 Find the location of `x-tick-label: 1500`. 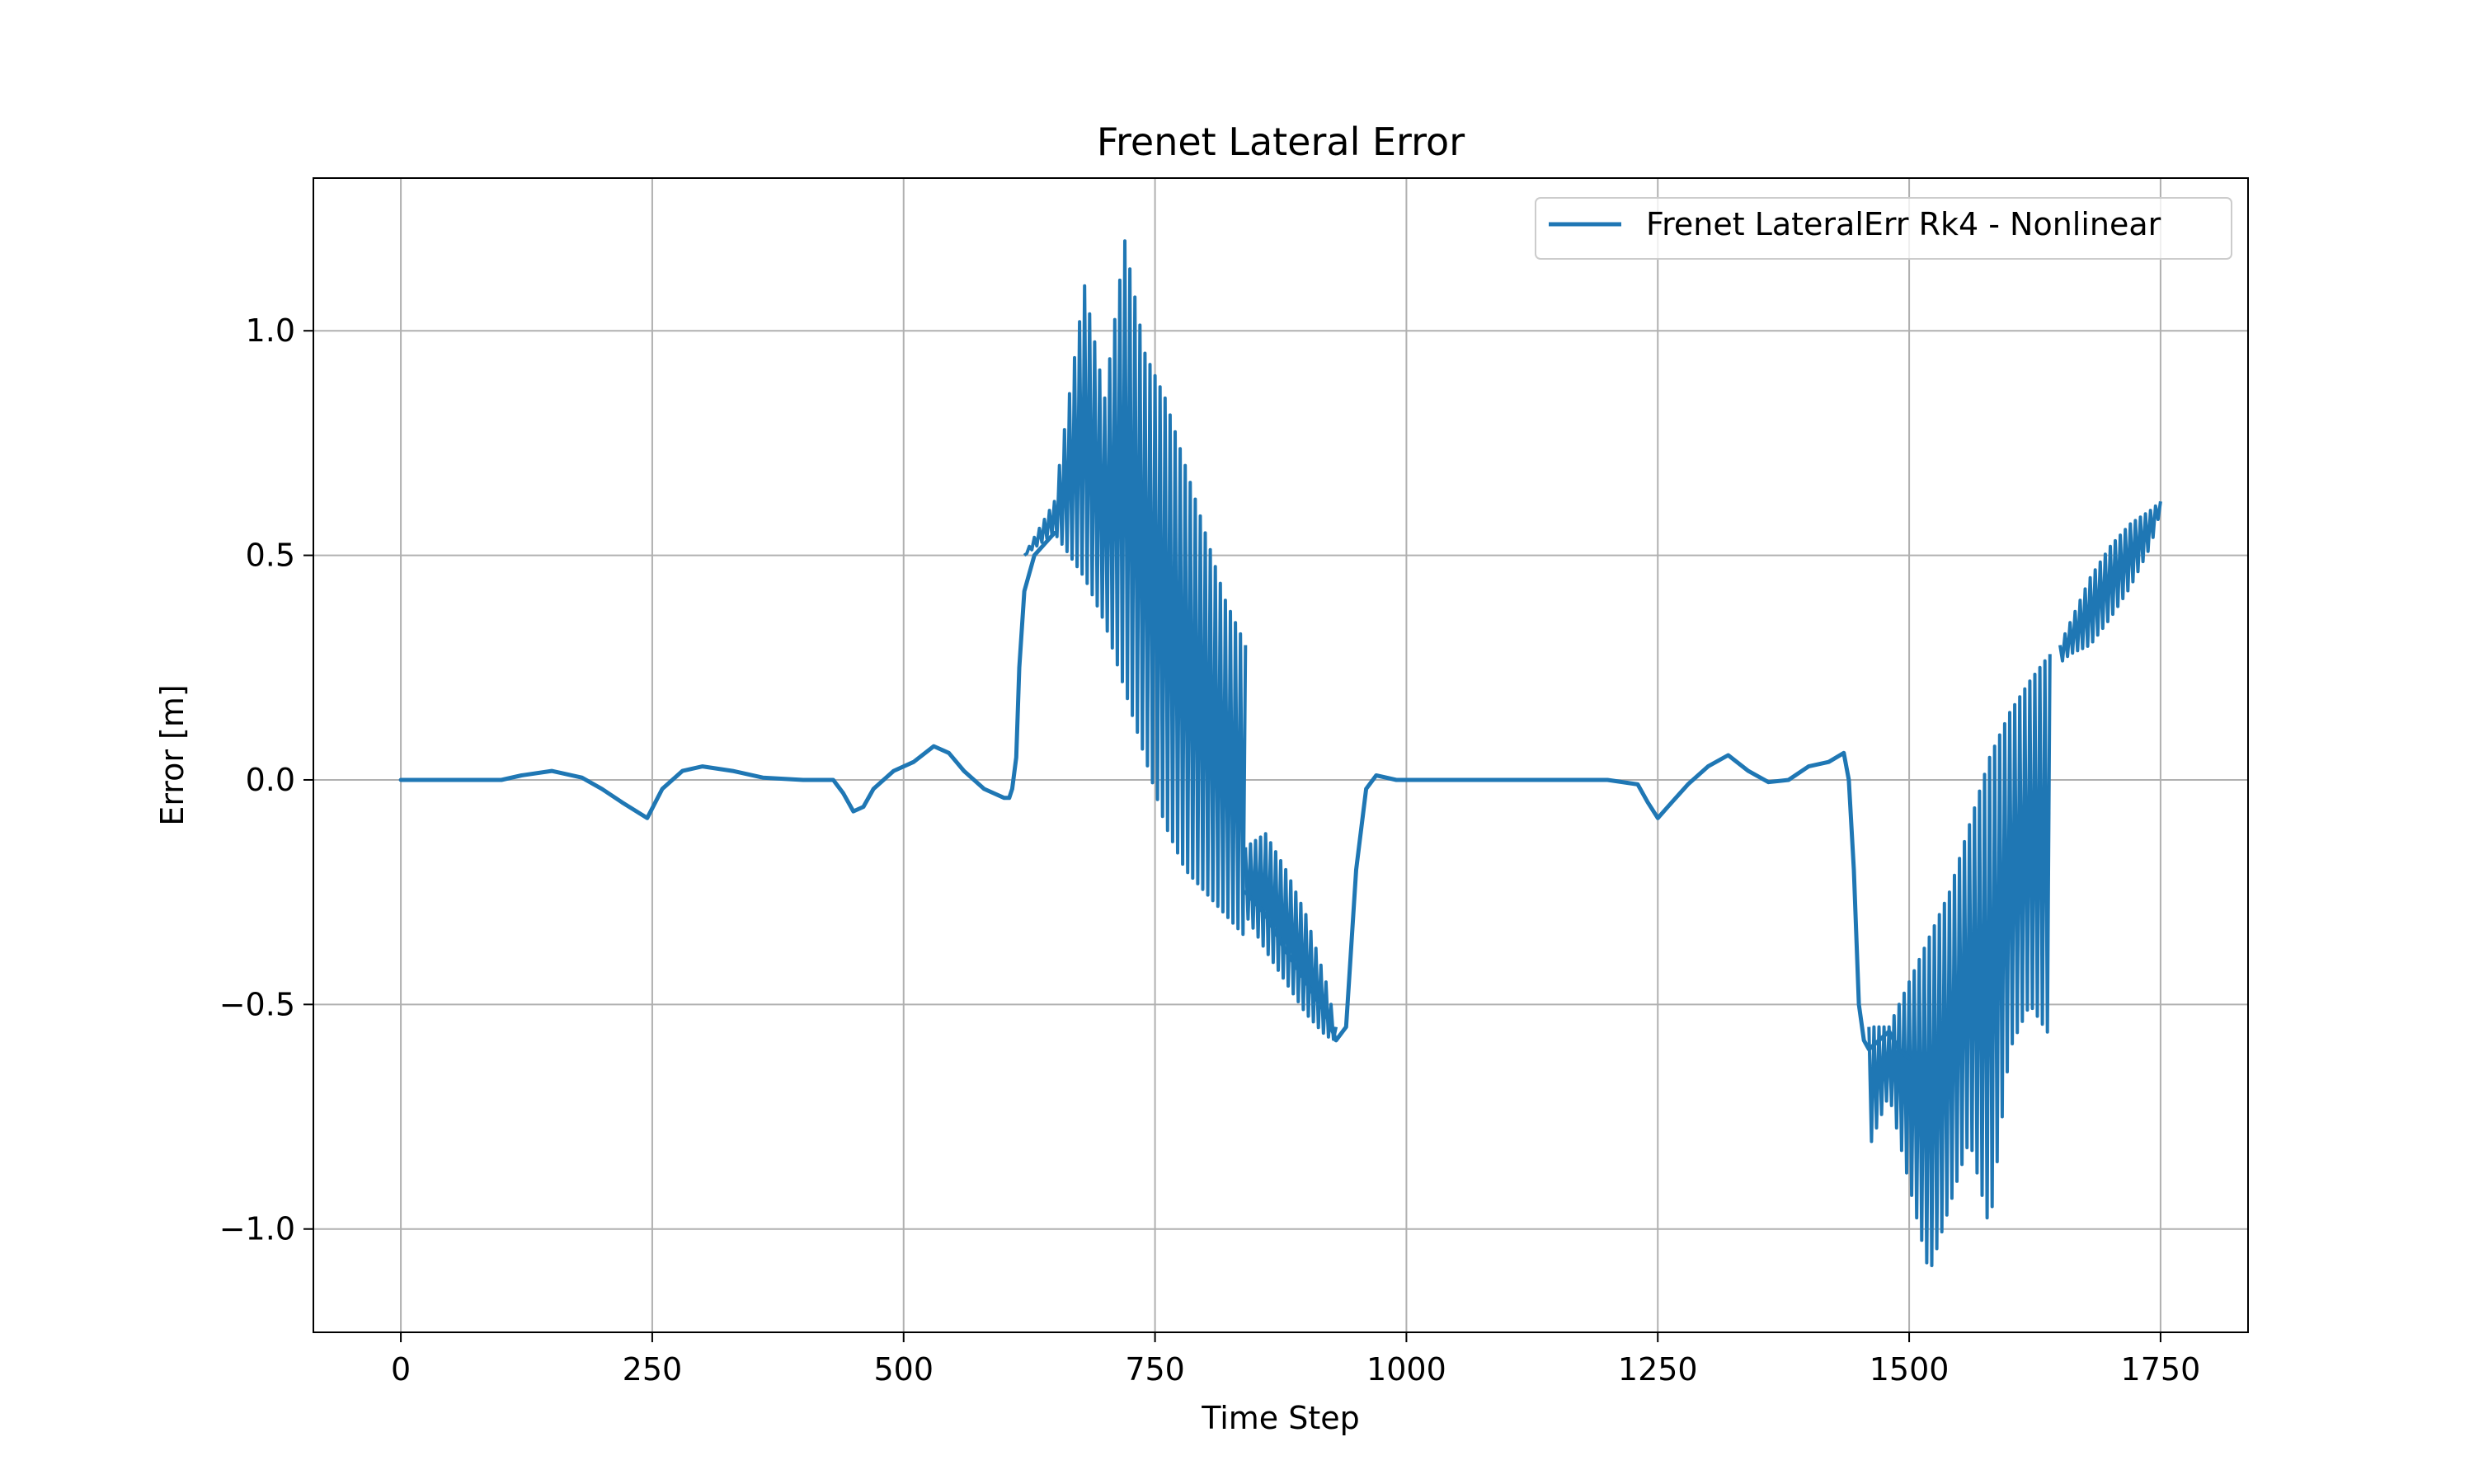

x-tick-label: 1500 is located at coordinates (1910, 1369).